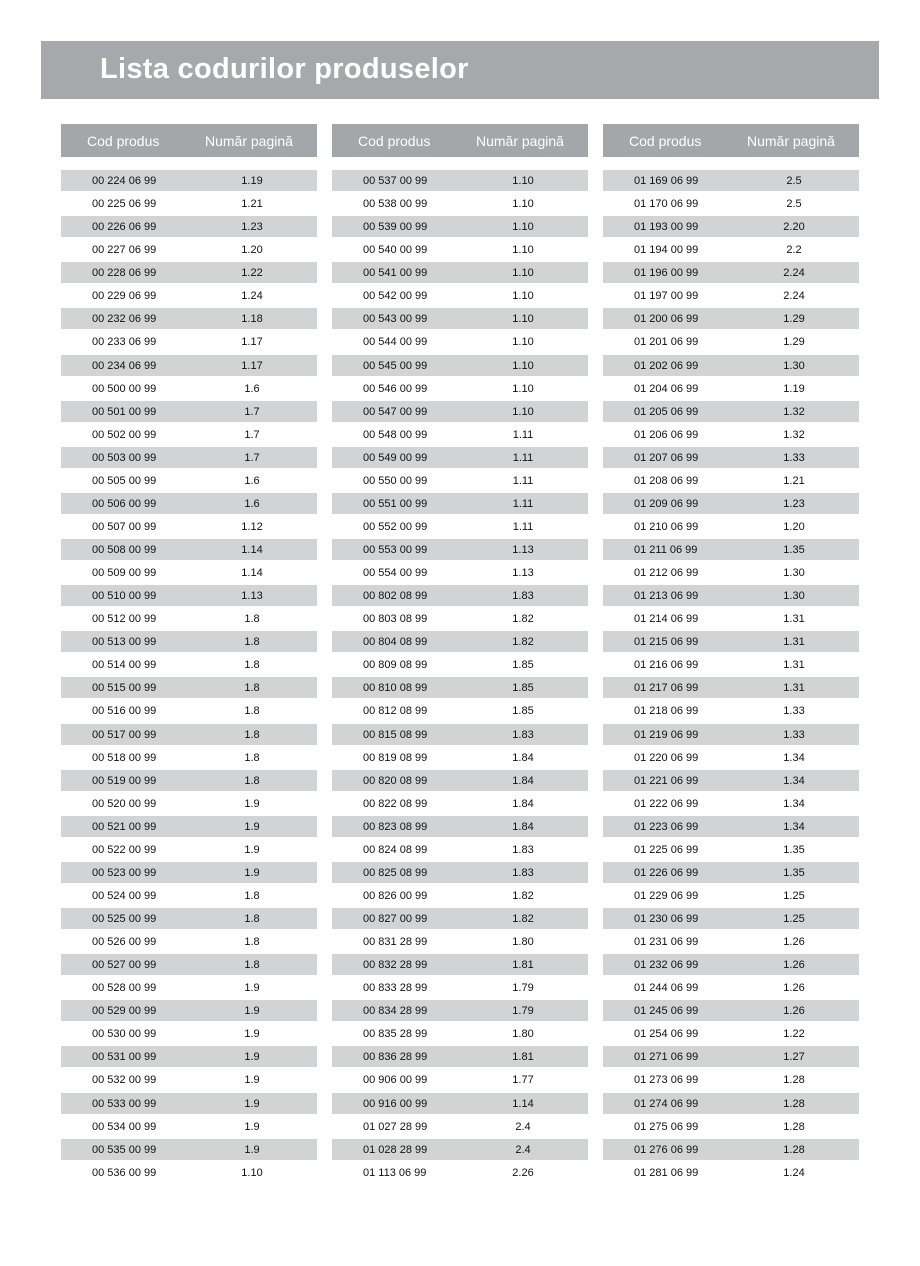  What do you see at coordinates (666, 388) in the screenshot?
I see `product-code: 01 204 06 99` at bounding box center [666, 388].